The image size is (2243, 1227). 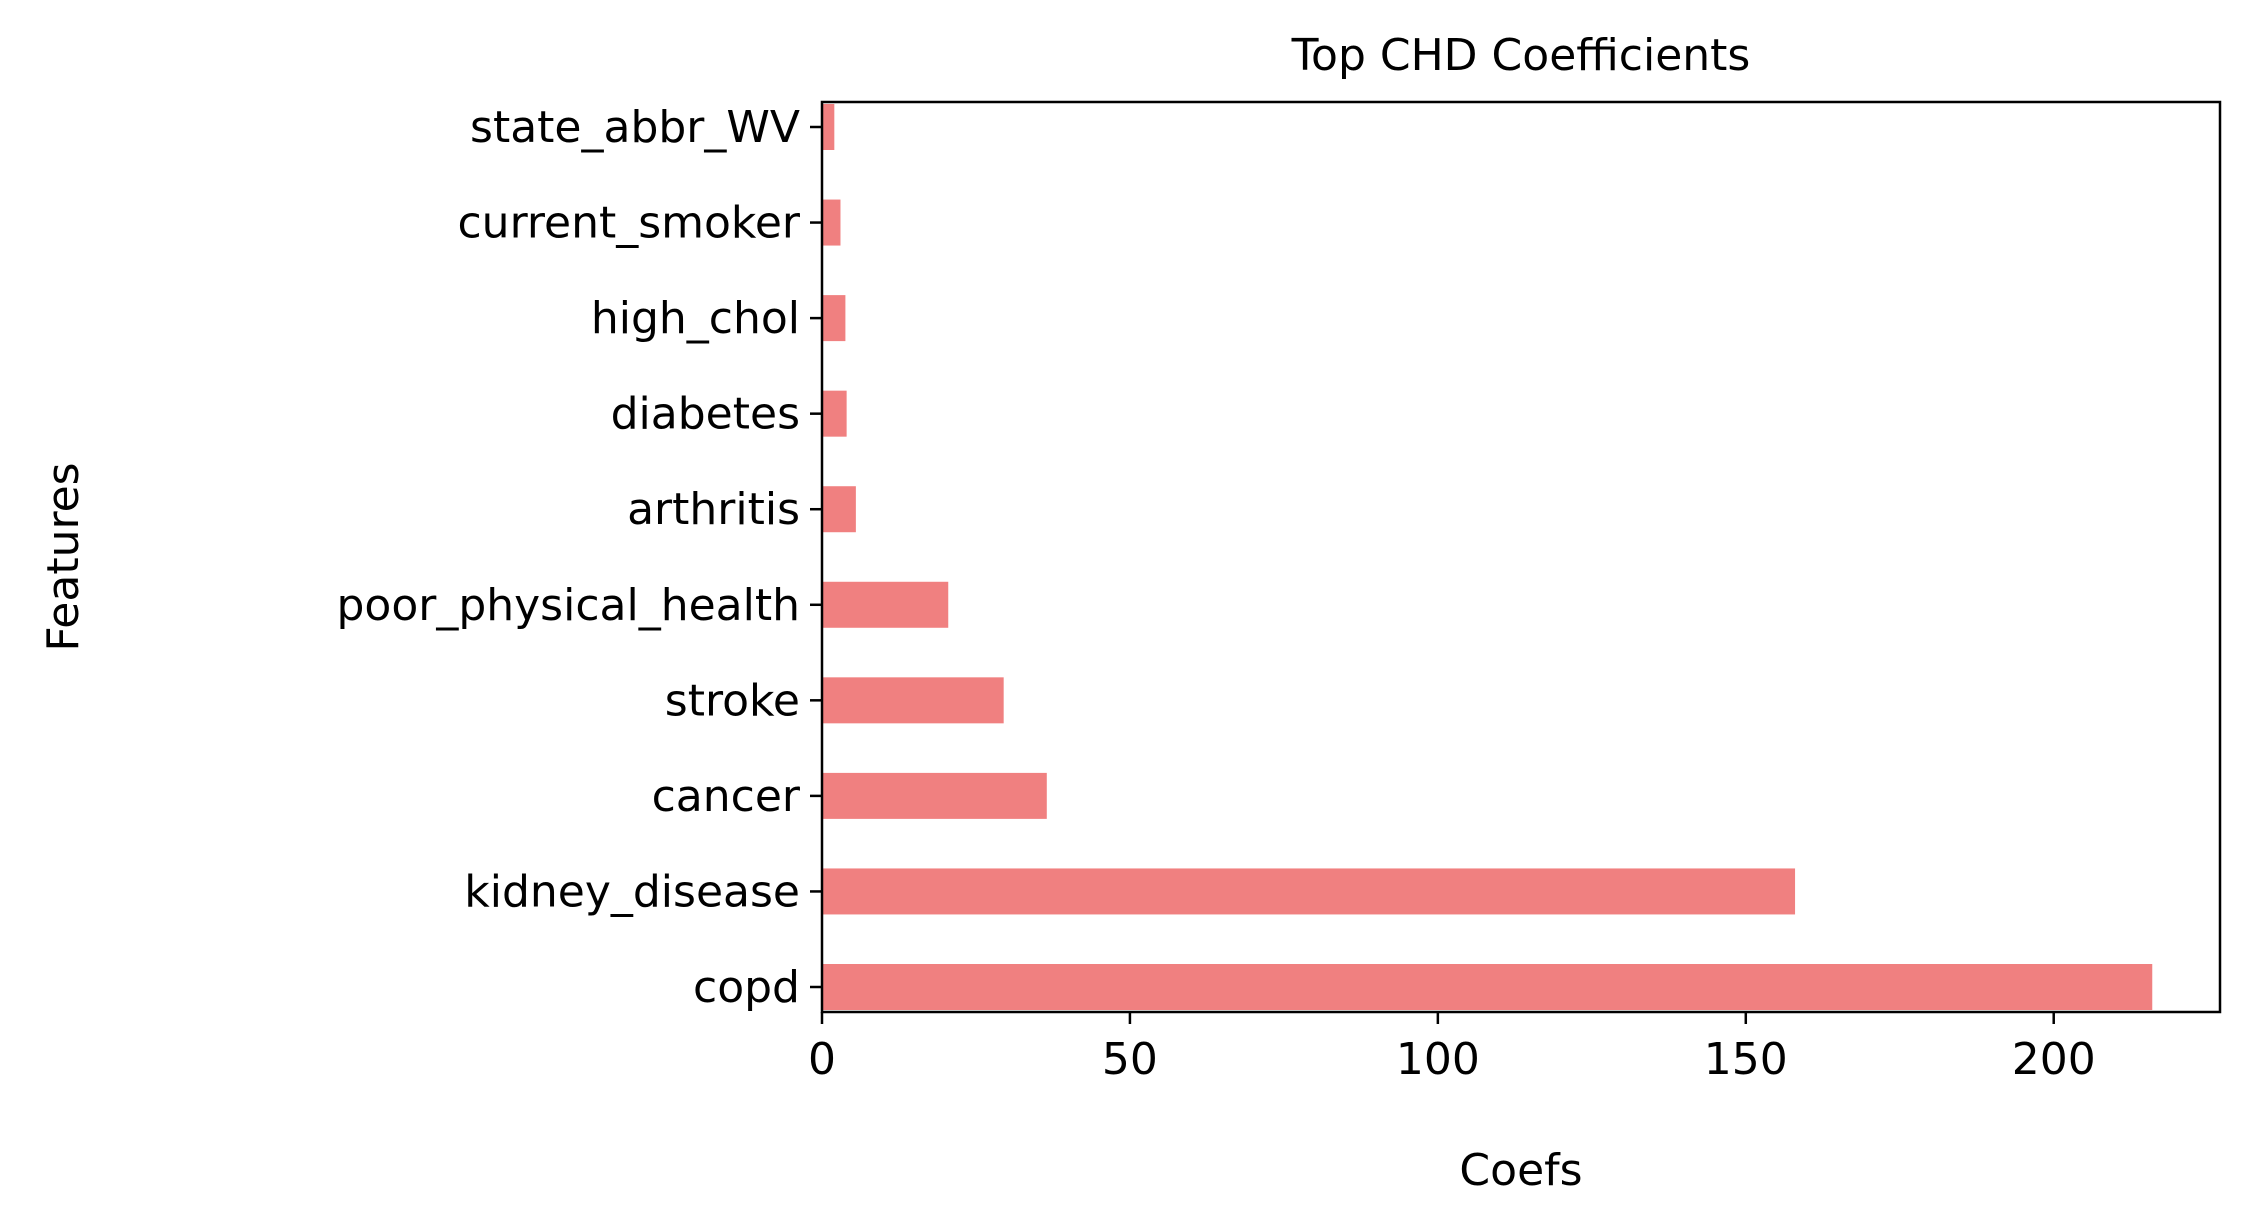 I want to click on bar-copd, so click(x=1487, y=987).